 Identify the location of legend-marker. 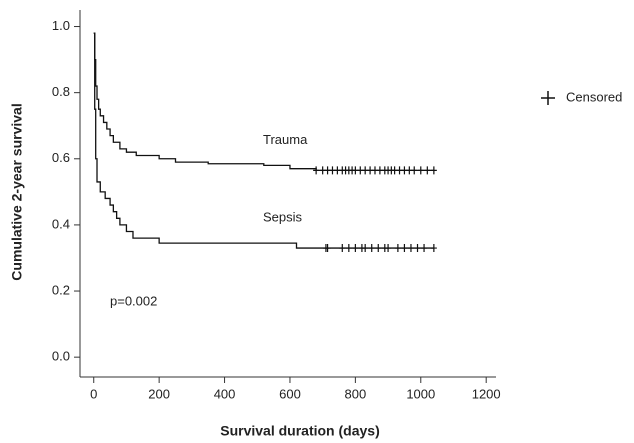
(548, 98).